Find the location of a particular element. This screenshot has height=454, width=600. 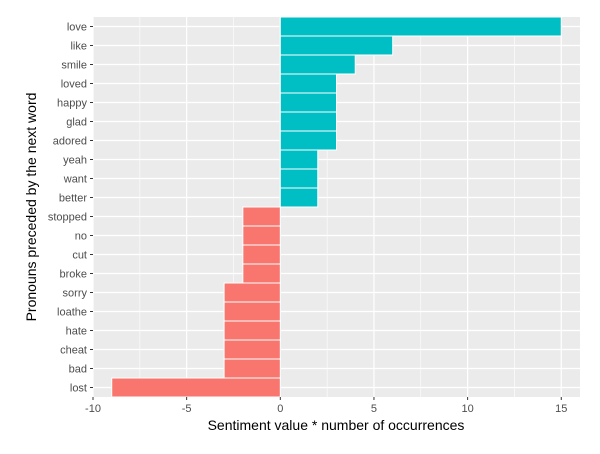

bar-broke is located at coordinates (261, 273).